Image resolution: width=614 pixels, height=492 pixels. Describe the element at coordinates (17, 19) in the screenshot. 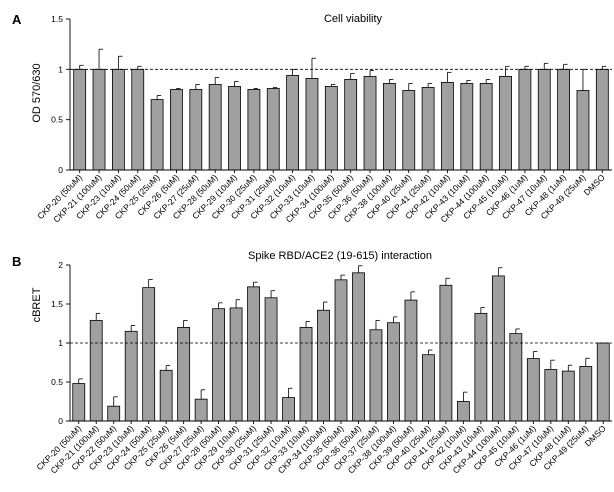

I see `panel-a-letter: A` at that location.